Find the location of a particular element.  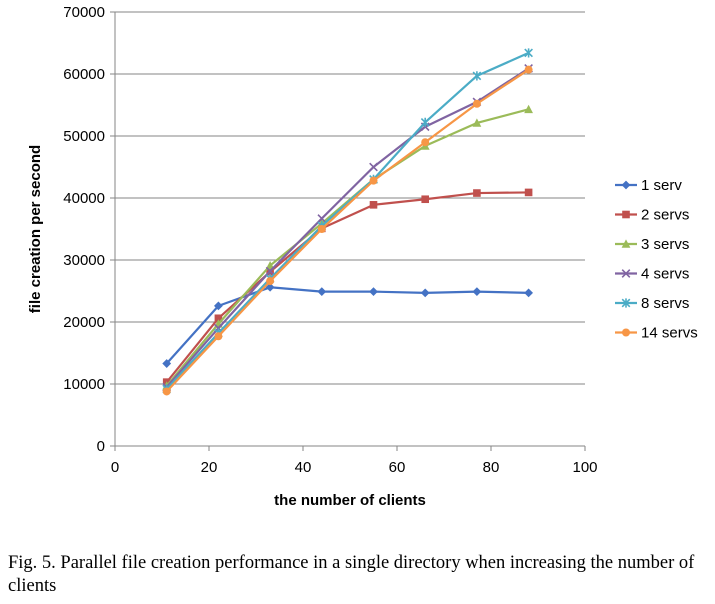

x-tick-labels: 0 20 40 60 80 100 is located at coordinates (354, 467).